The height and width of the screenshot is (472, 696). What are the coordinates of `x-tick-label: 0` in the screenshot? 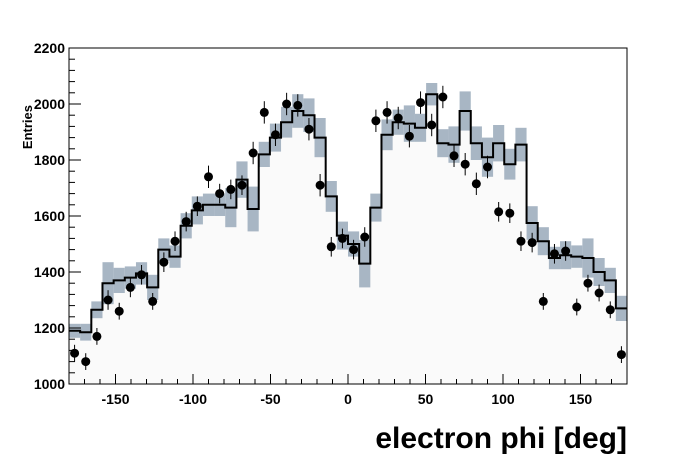 It's located at (348, 399).